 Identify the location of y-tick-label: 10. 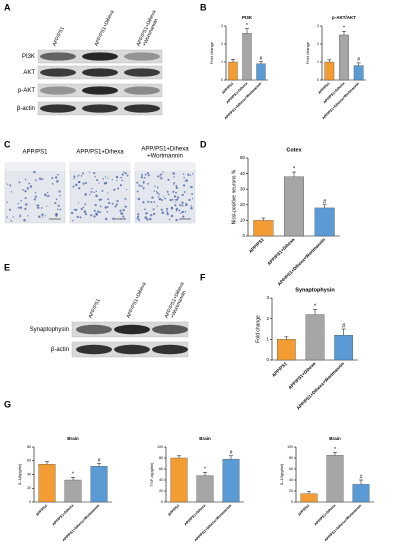
(243, 220).